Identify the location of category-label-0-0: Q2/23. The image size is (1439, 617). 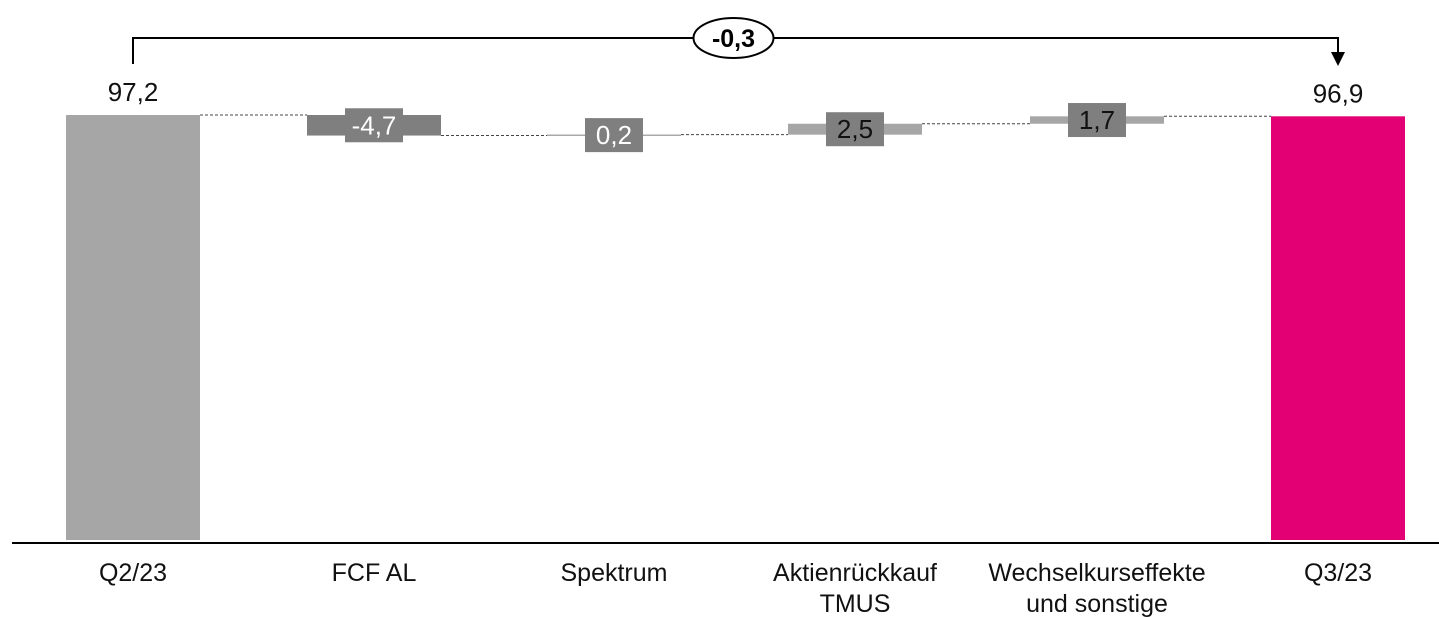
(133, 573).